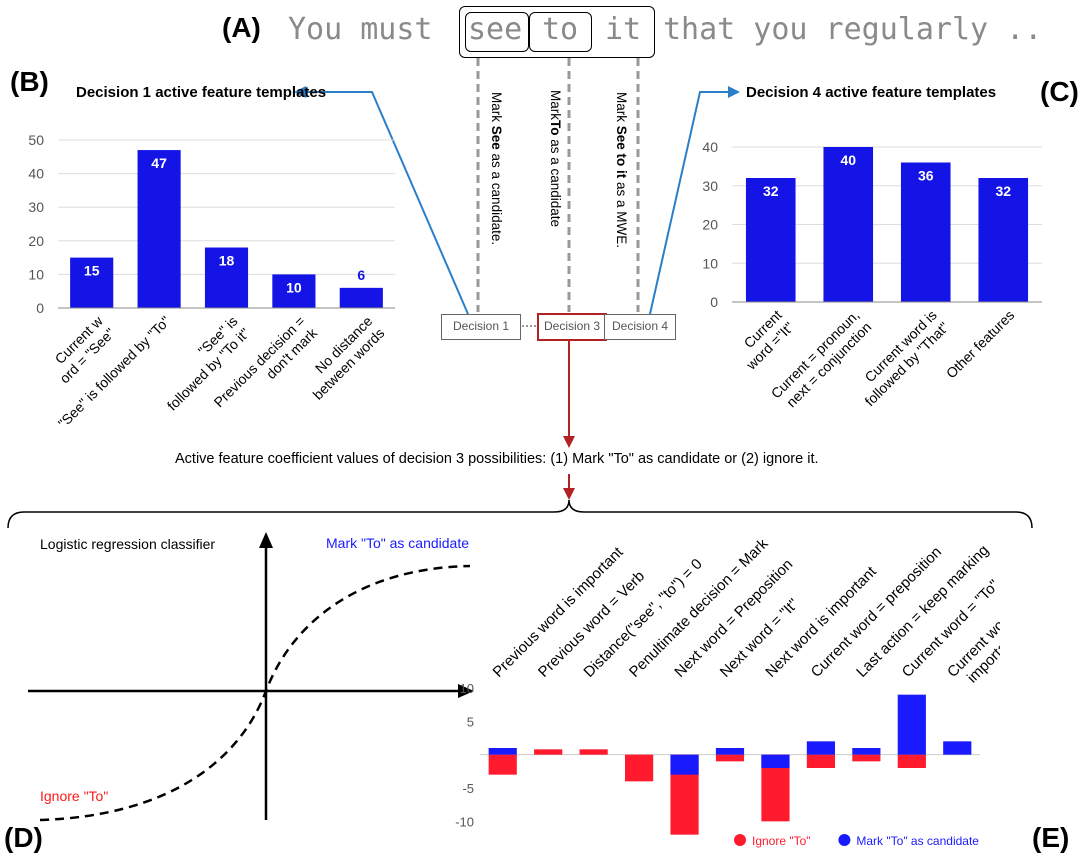 This screenshot has height=856, width=1091. What do you see at coordinates (36, 241) in the screenshot?
I see `chart-b-ytick-label: 20` at bounding box center [36, 241].